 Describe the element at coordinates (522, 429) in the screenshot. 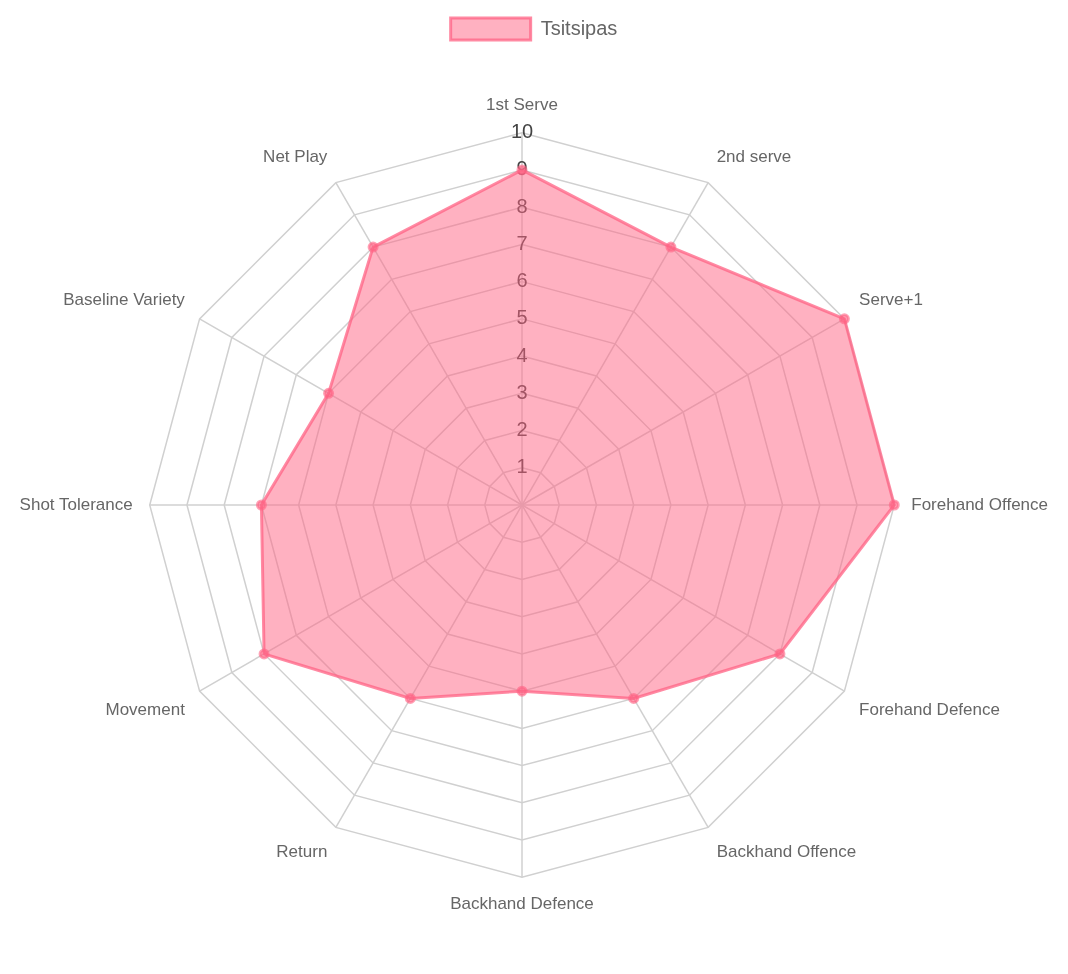

I see `y-tick-label: 2` at that location.